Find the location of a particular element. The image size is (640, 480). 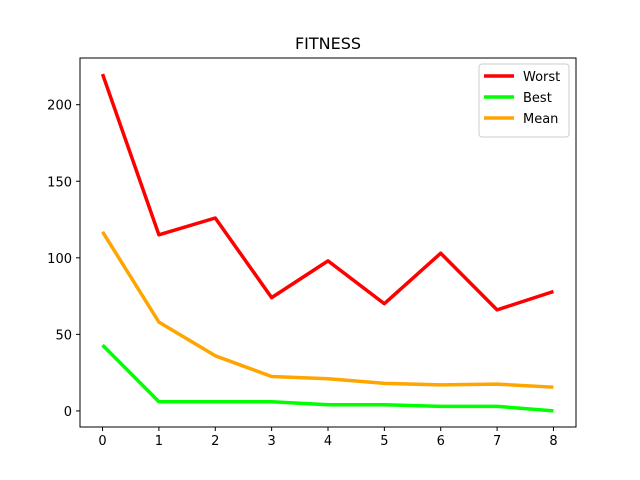

y-tick-label: 200 is located at coordinates (59, 106).